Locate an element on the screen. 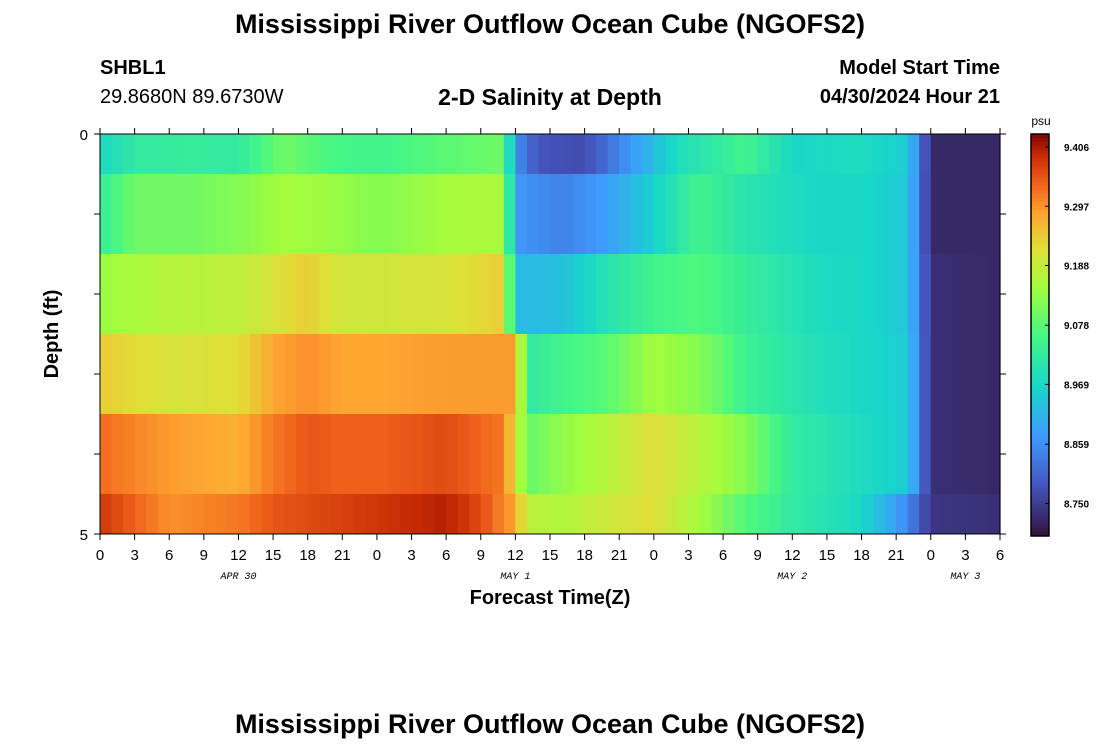 The height and width of the screenshot is (750, 1100). heatmap-cell-layer1-hour6 is located at coordinates (175, 214).